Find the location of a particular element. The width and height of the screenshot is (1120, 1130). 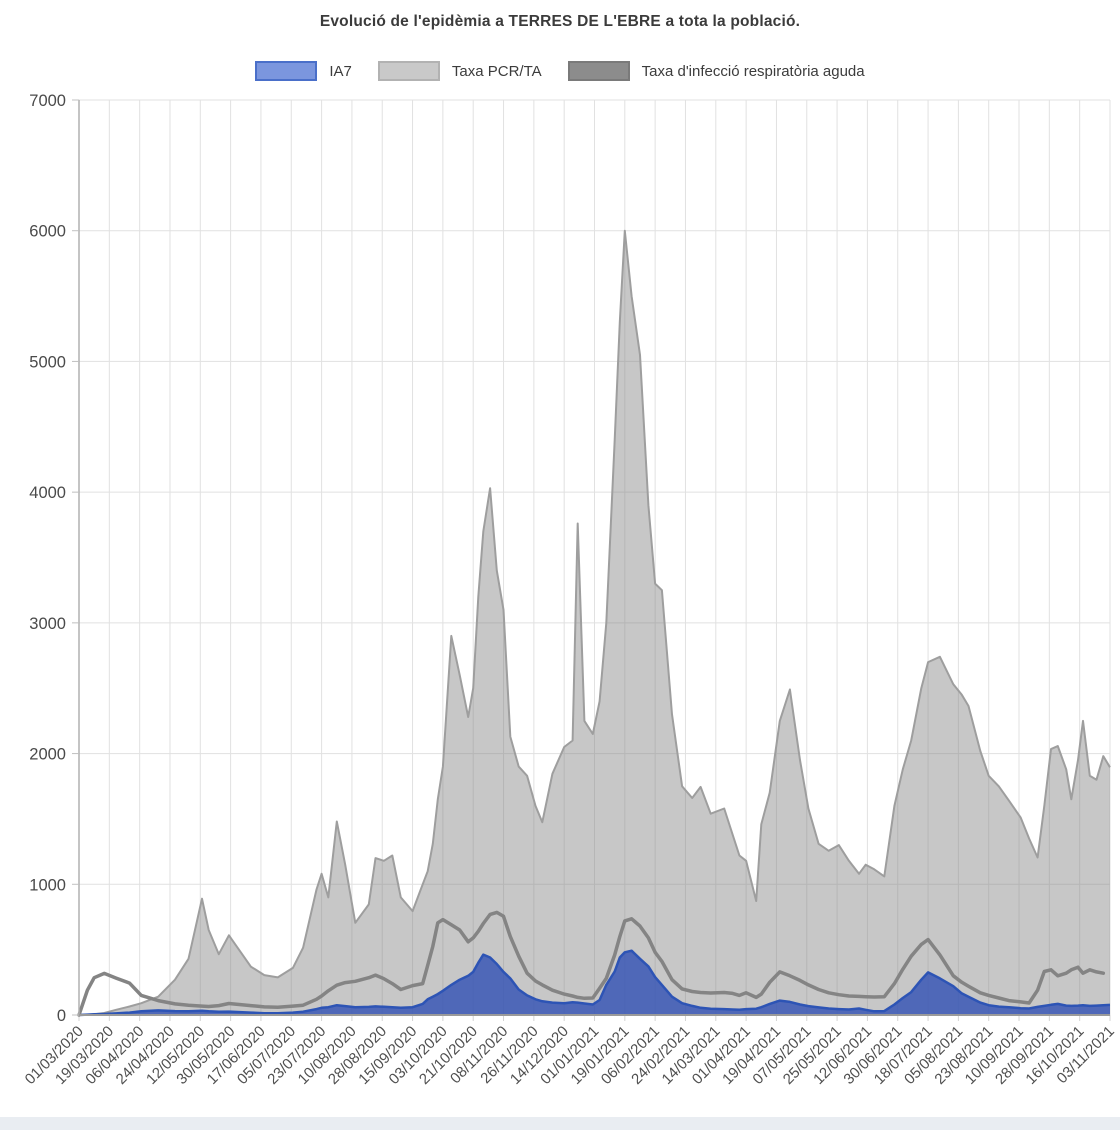

legend-label: IA7 is located at coordinates (340, 71).